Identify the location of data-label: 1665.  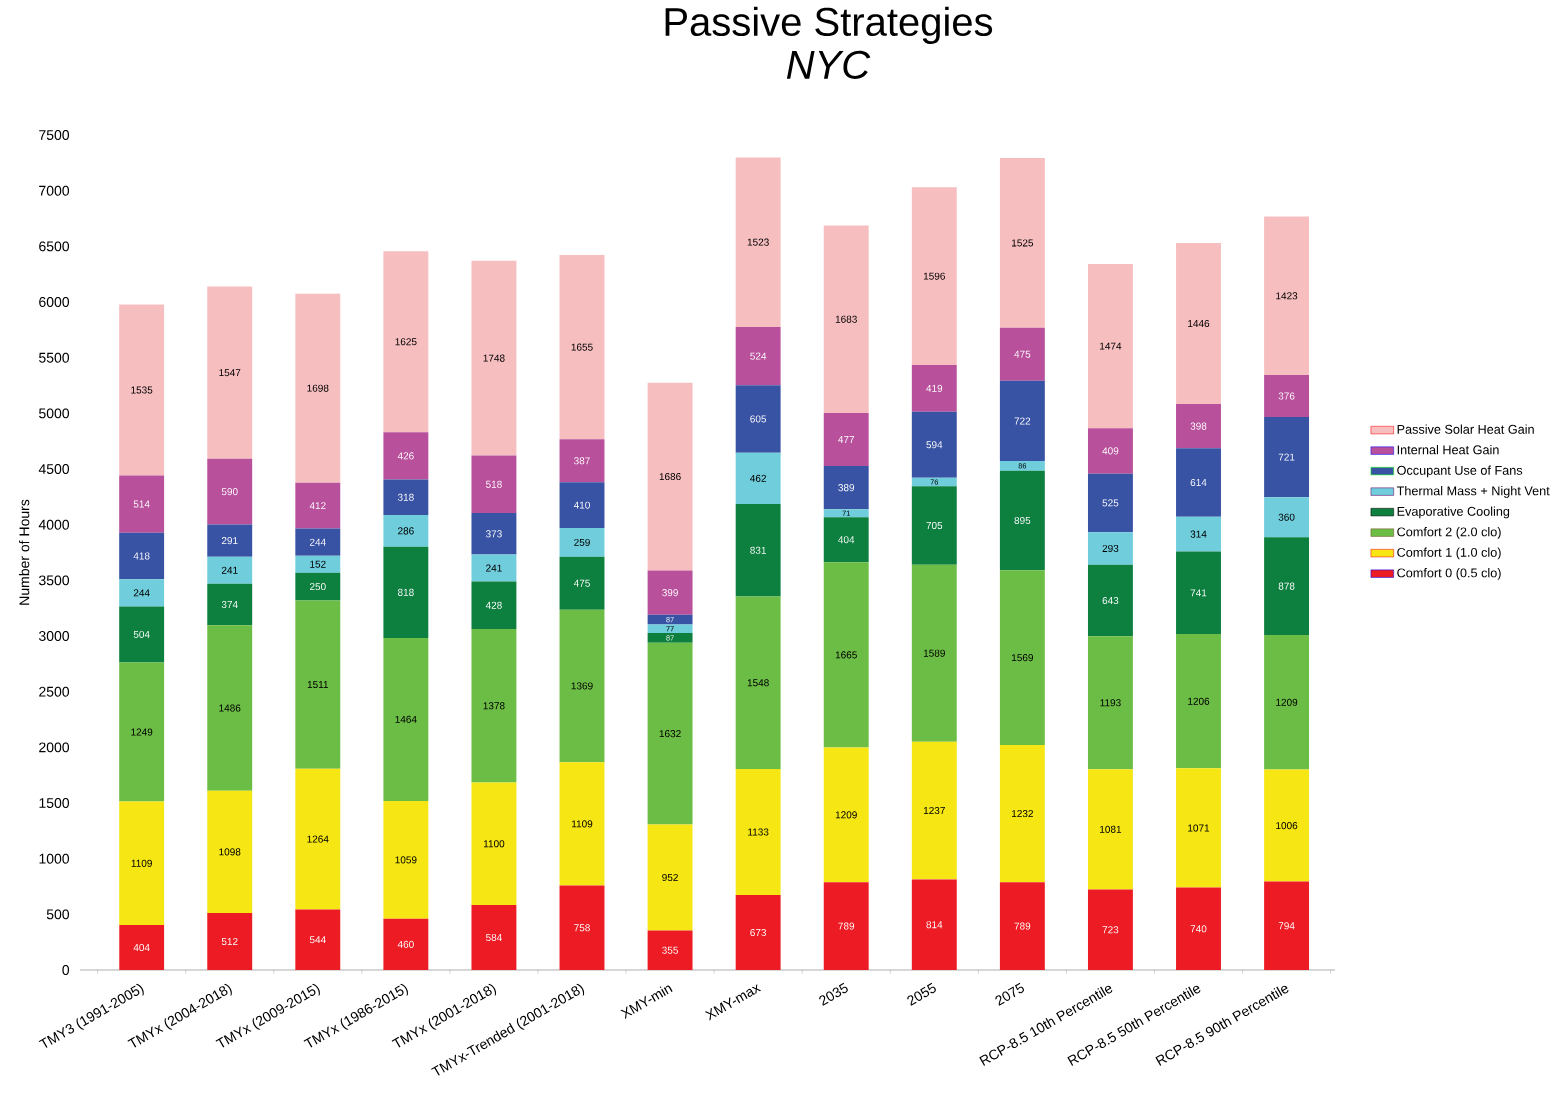
(846, 655).